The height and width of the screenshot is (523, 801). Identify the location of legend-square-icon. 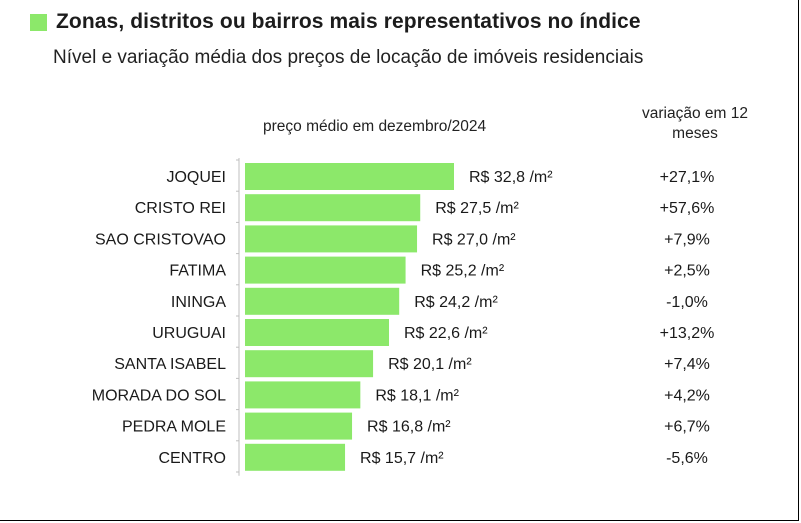
(38, 22).